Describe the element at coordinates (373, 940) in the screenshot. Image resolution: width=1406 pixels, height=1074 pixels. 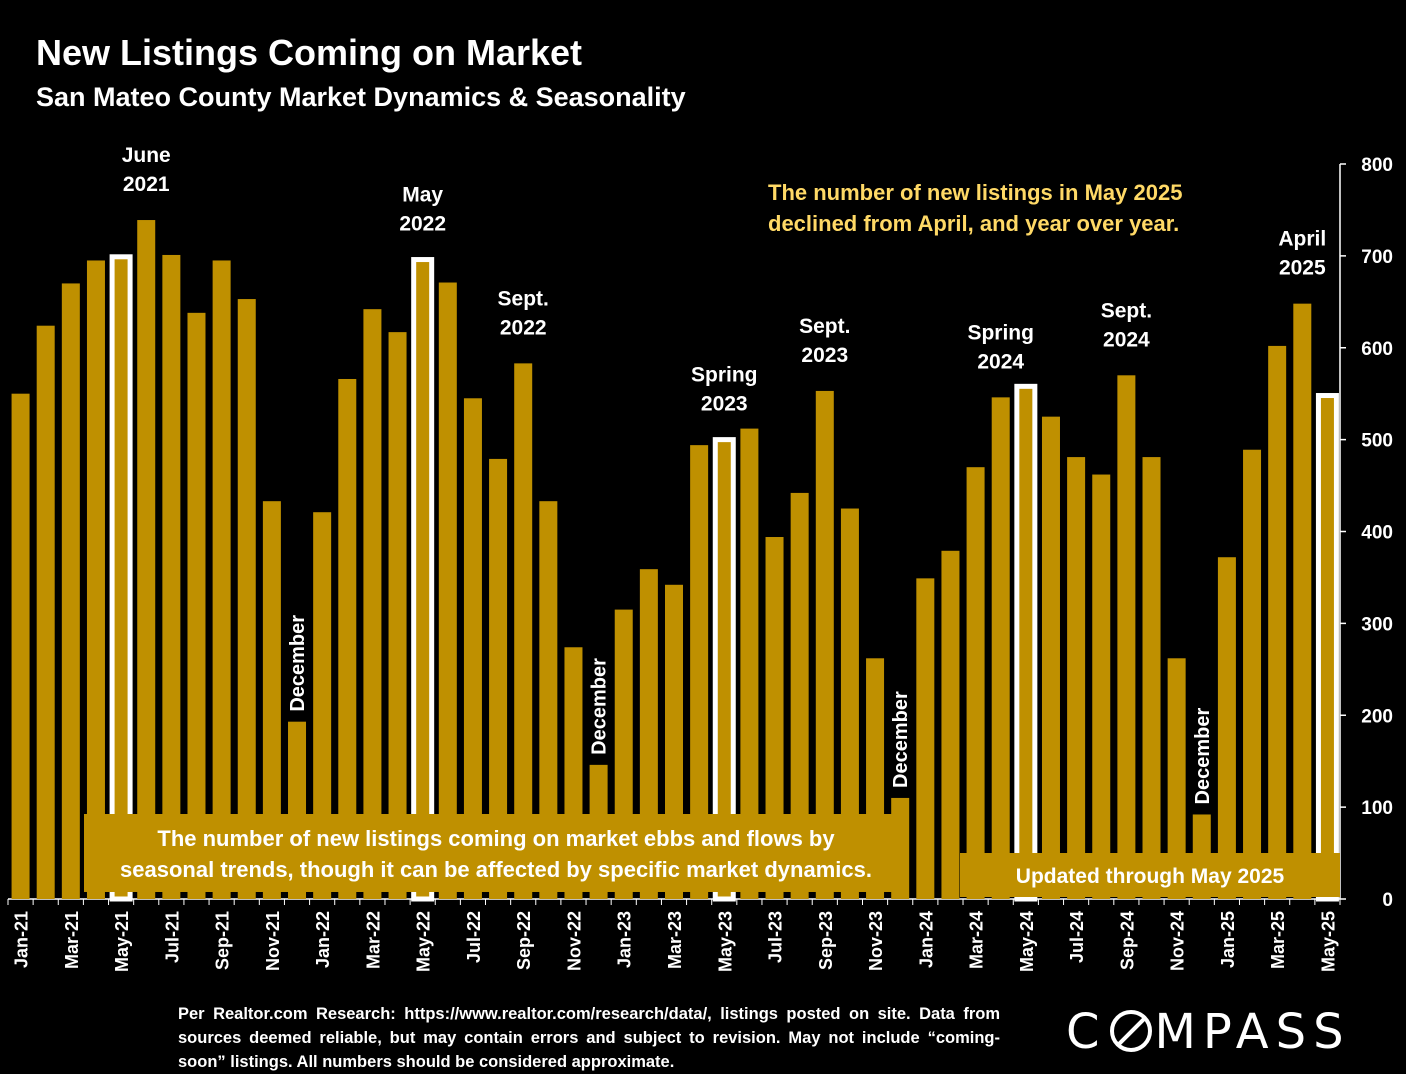
I see `x-tick-label: Mar-22` at that location.